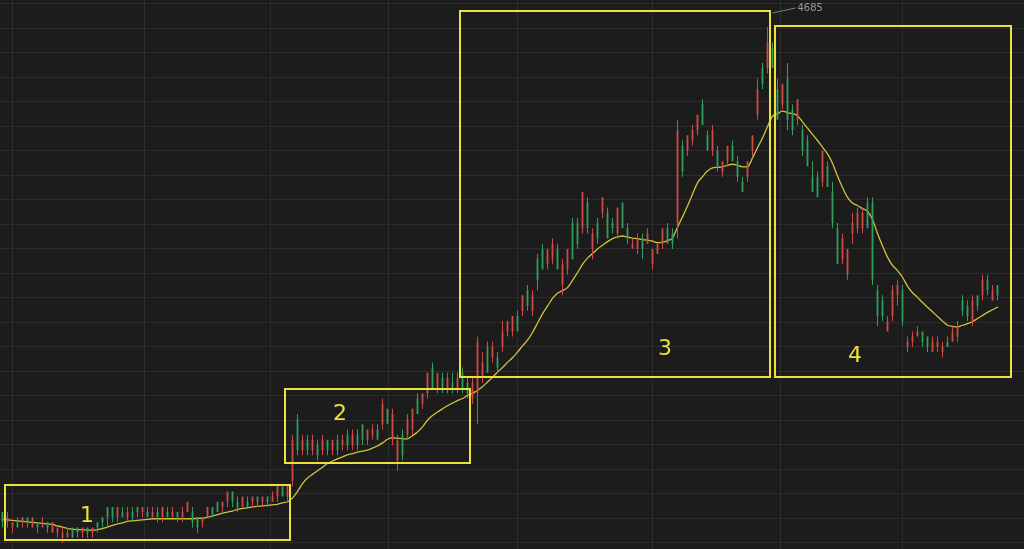 This screenshot has height=549, width=1024. I want to click on text: 4685, so click(810, 7).